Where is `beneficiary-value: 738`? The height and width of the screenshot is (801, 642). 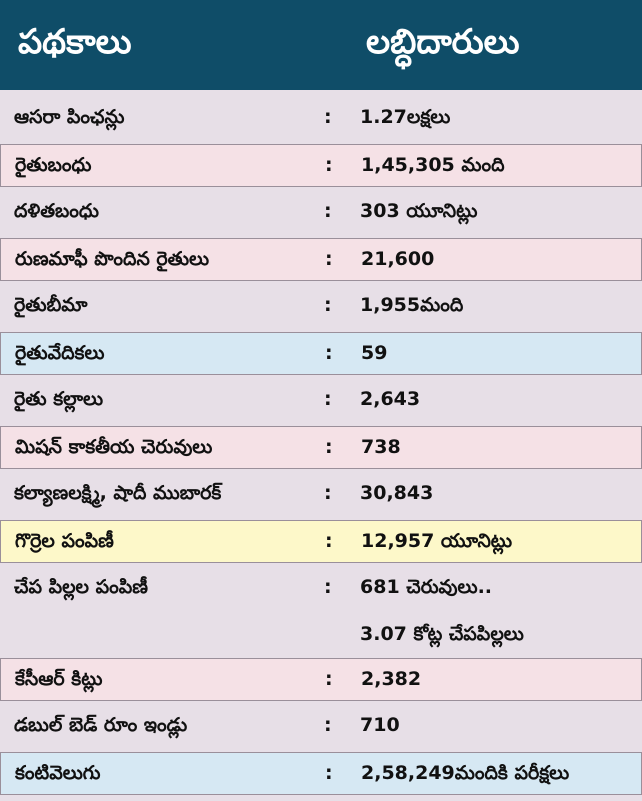
beneficiary-value: 738 is located at coordinates (381, 447).